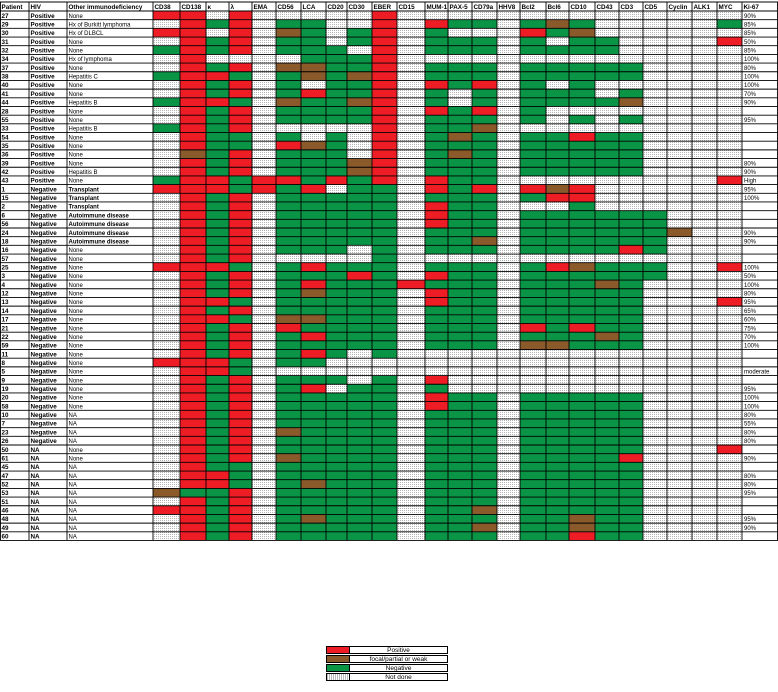 Image resolution: width=778 pixels, height=692 pixels. I want to click on ki67-cell: 70%, so click(750, 338).